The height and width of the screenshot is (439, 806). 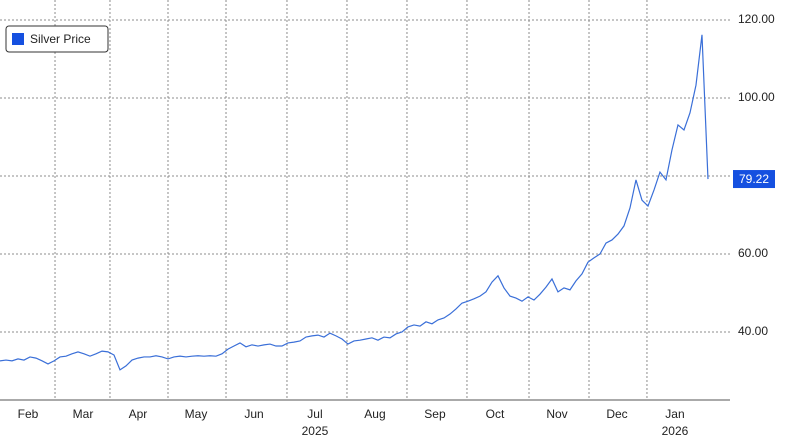 What do you see at coordinates (756, 97) in the screenshot?
I see `y-tick-label: 100.00` at bounding box center [756, 97].